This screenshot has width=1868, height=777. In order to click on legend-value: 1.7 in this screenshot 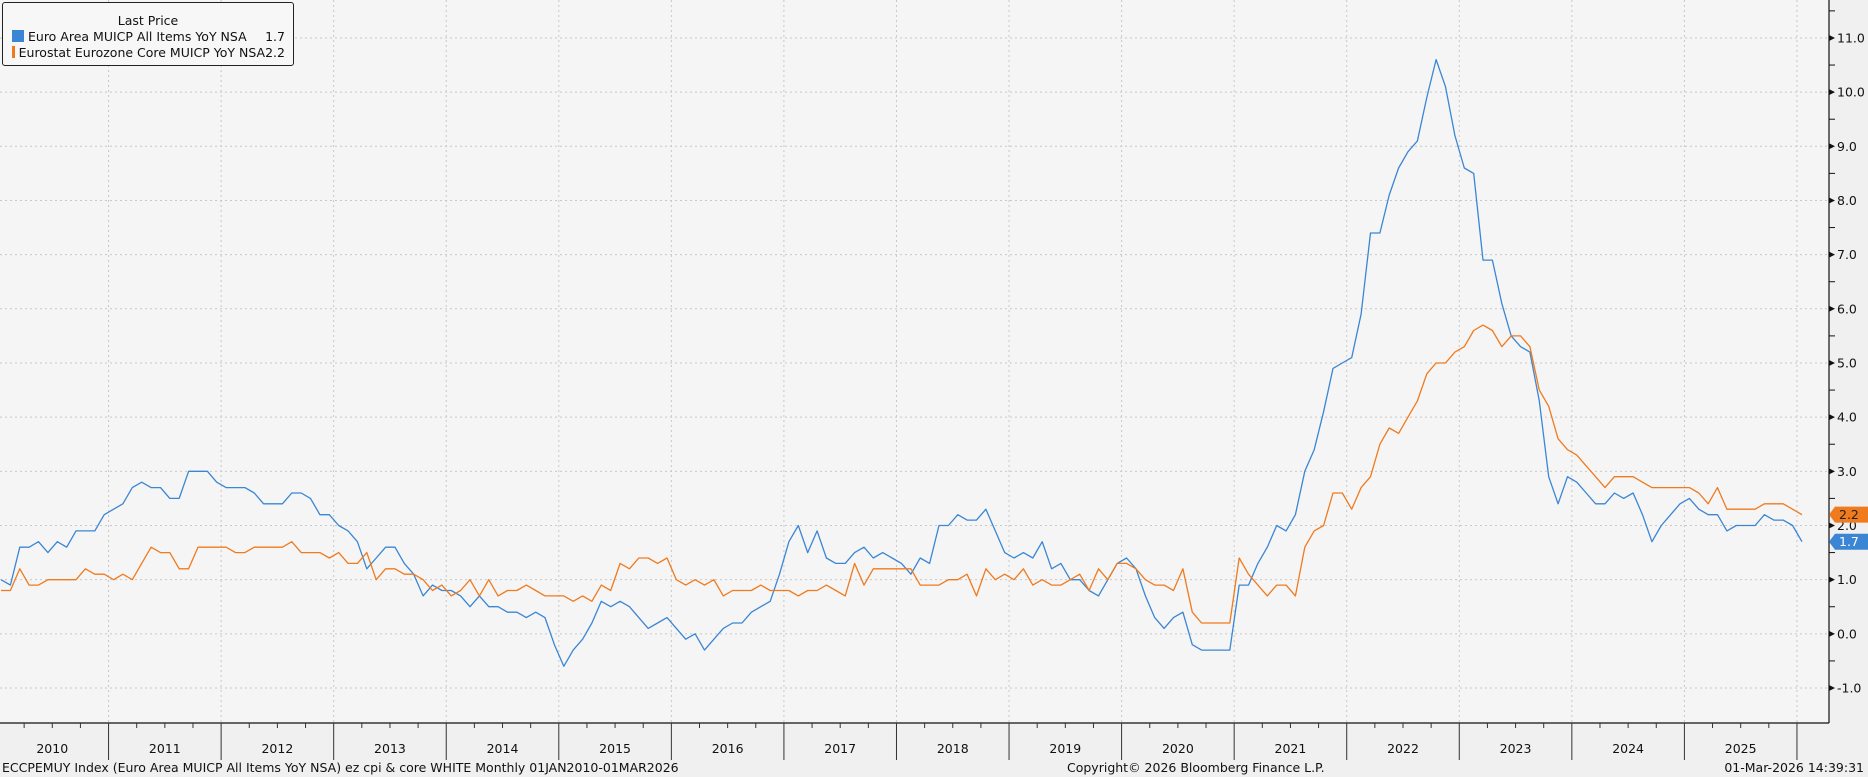, I will do `click(275, 36)`.